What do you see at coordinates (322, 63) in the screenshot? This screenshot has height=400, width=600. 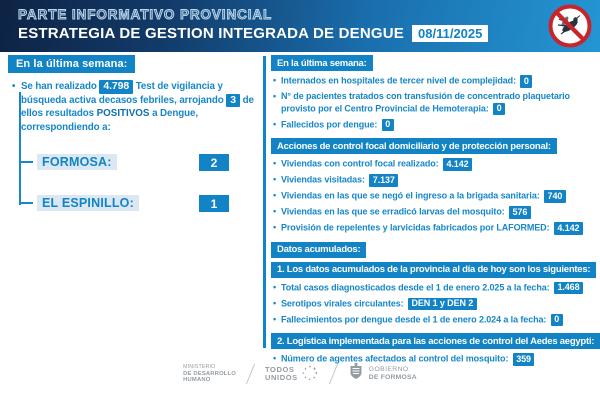 I see `week-section-title: En la última semana:` at bounding box center [322, 63].